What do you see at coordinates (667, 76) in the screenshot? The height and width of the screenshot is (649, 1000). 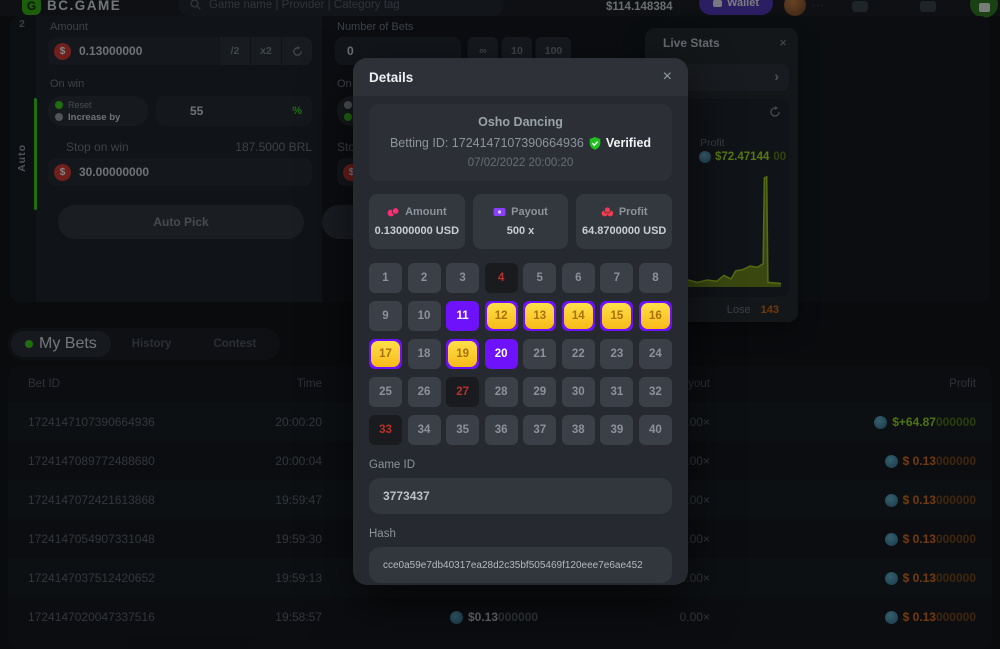 I see `close-icon: ×` at bounding box center [667, 76].